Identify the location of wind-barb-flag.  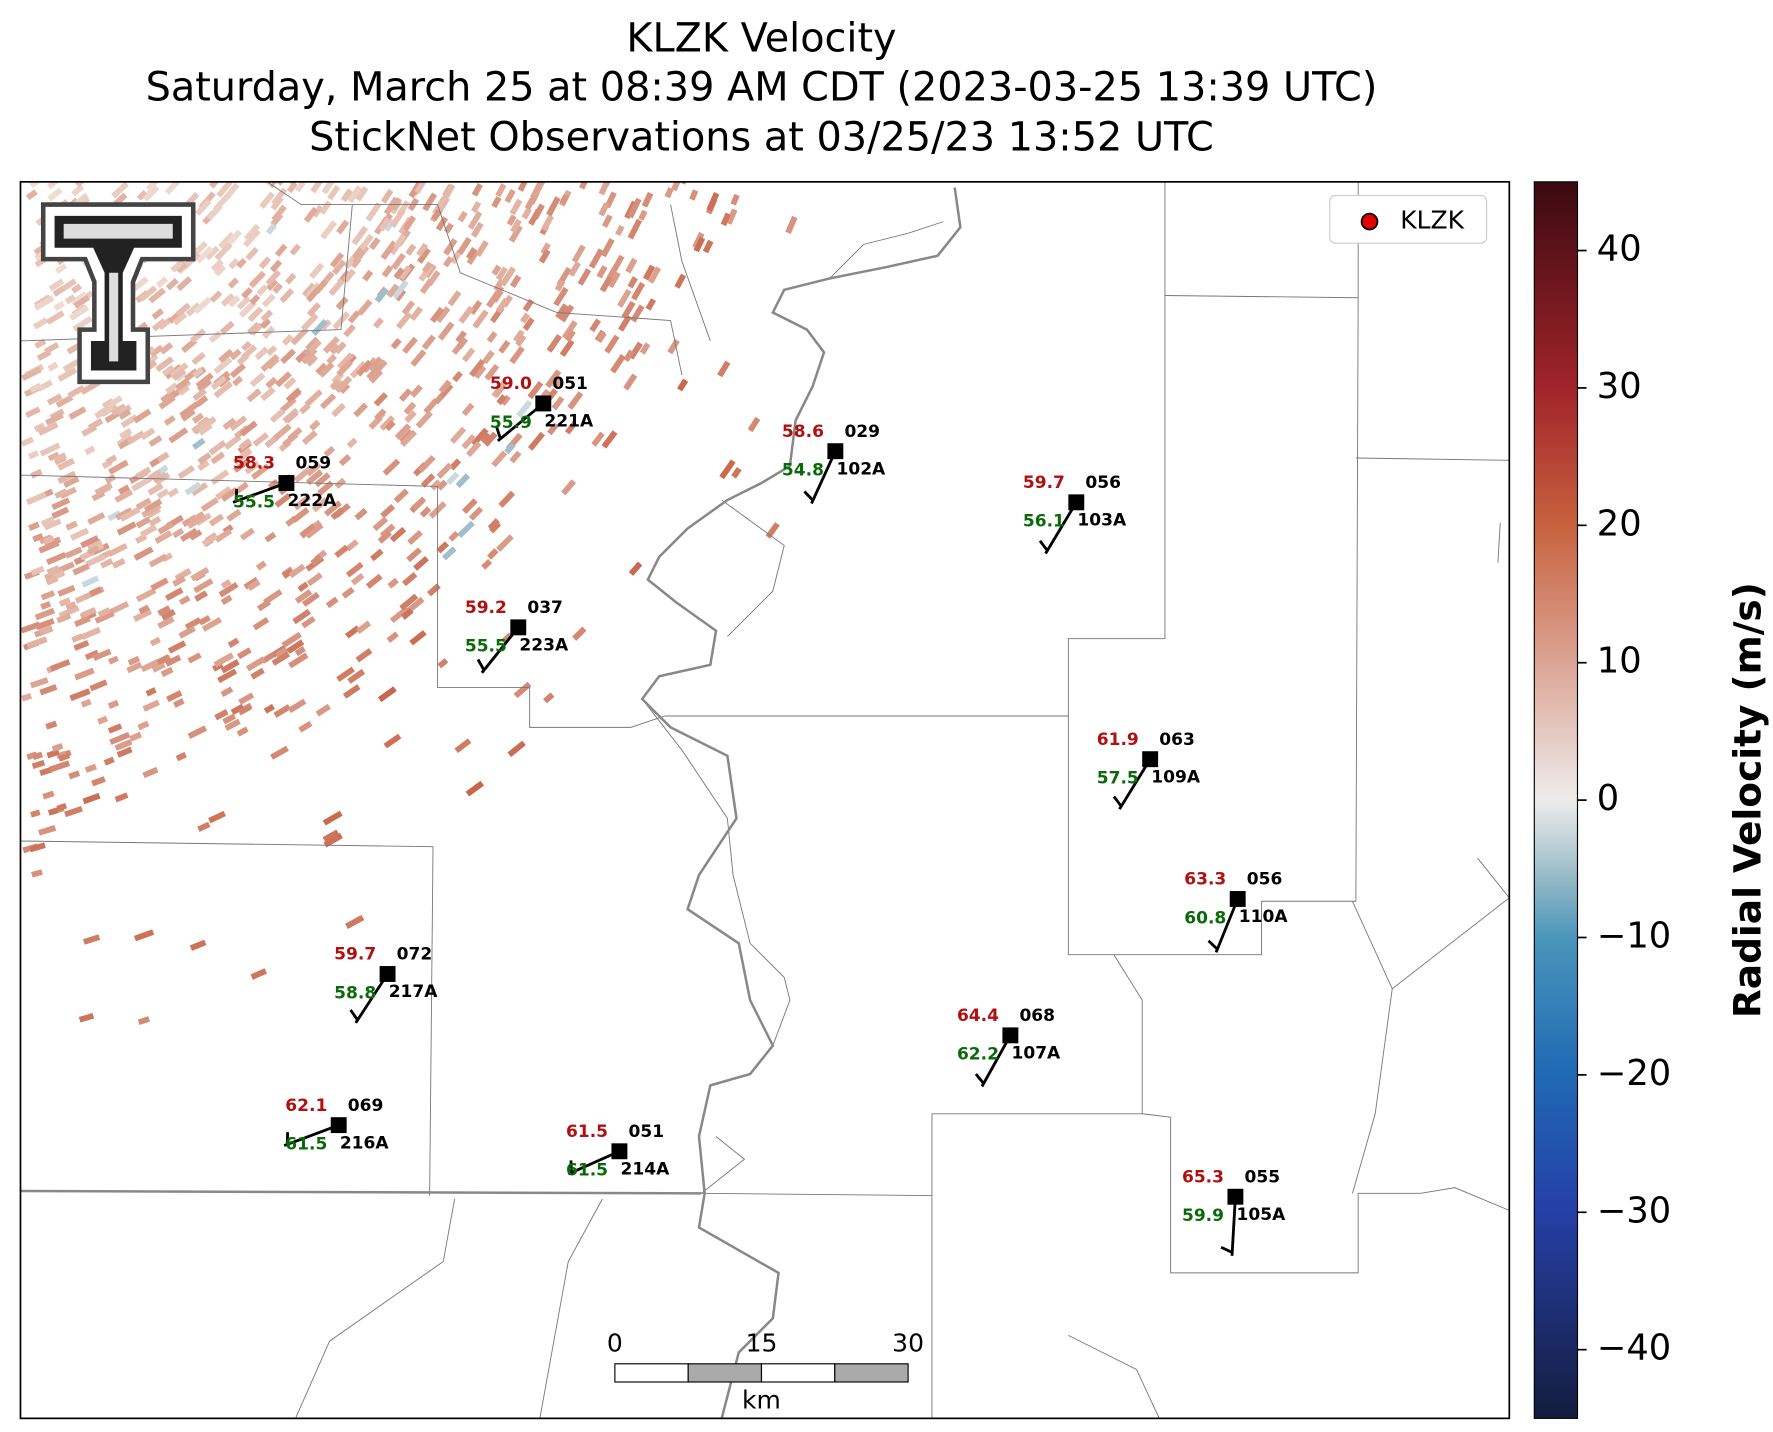
(1117, 801).